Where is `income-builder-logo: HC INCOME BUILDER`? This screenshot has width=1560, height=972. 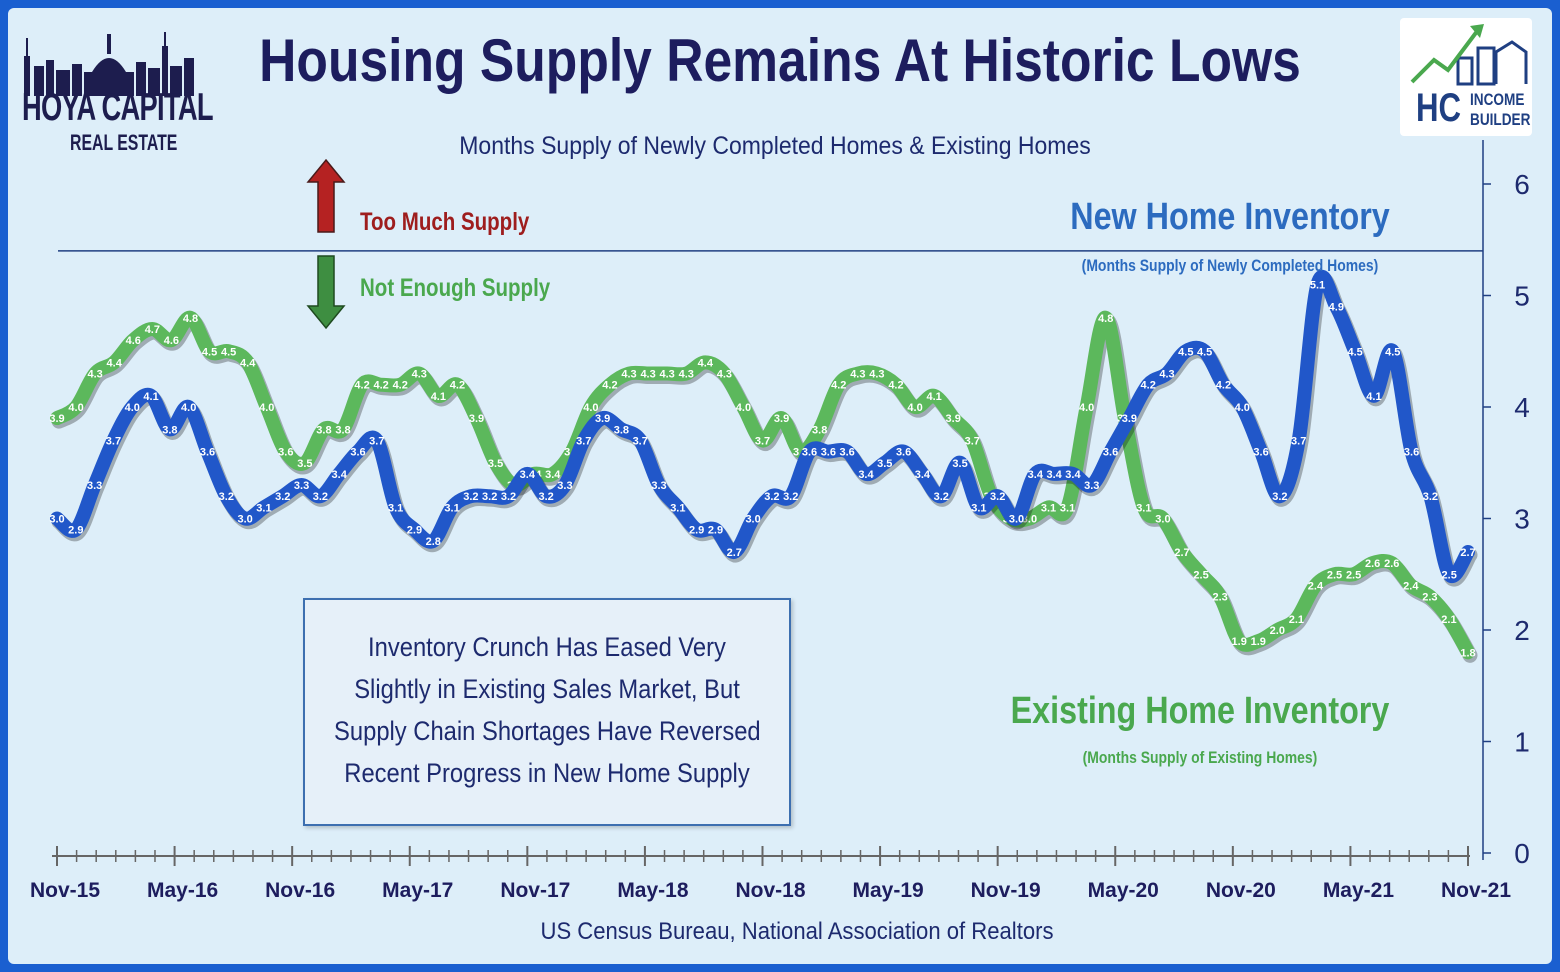
income-builder-logo: HC INCOME BUILDER is located at coordinates (1466, 77).